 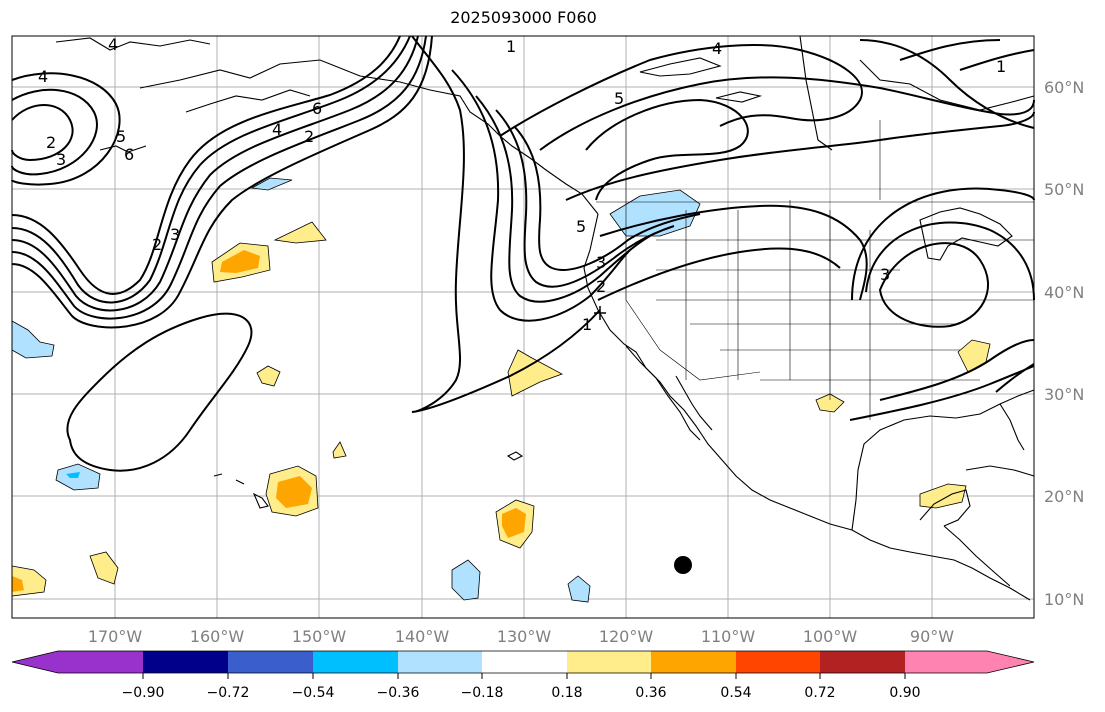 I want to click on coastline-alaska, so click(x=327, y=126).